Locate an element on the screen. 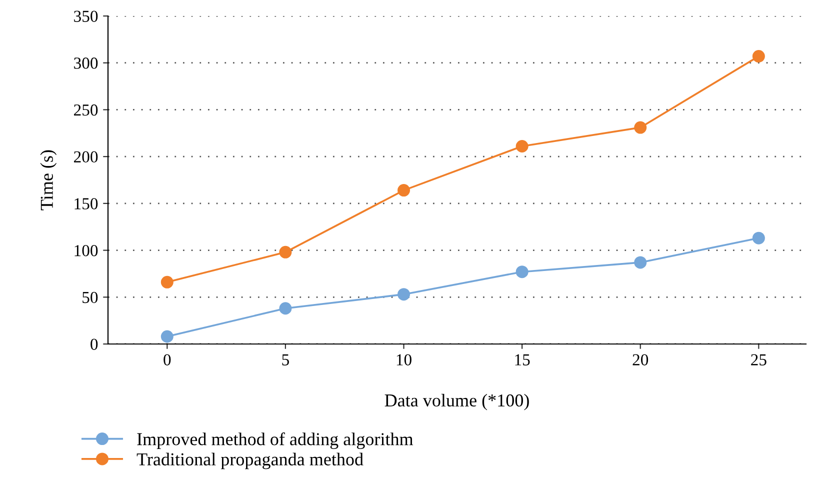  x-tick-label: 20 is located at coordinates (640, 360).